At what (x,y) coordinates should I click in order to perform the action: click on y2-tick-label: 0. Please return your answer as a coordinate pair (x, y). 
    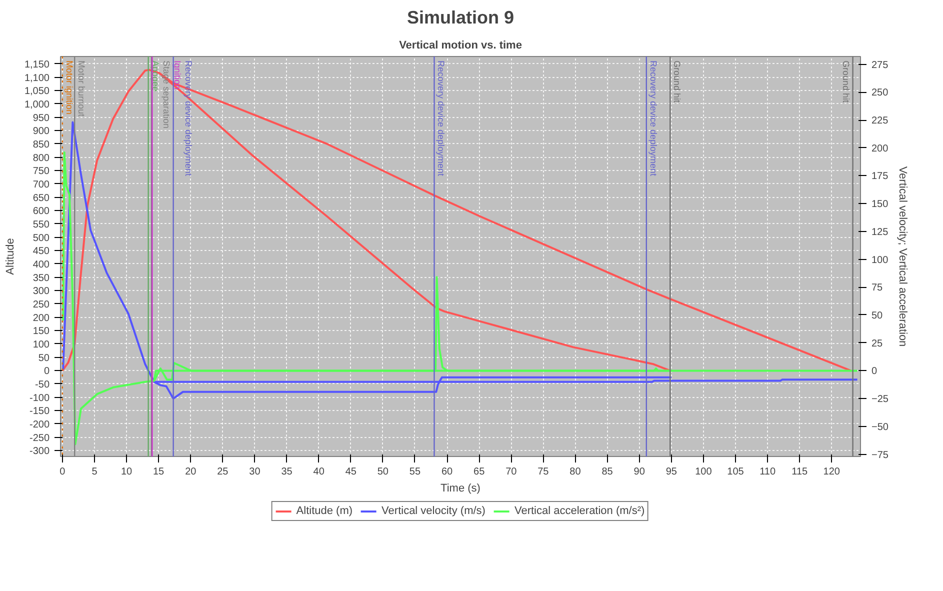
    Looking at the image, I should click on (875, 372).